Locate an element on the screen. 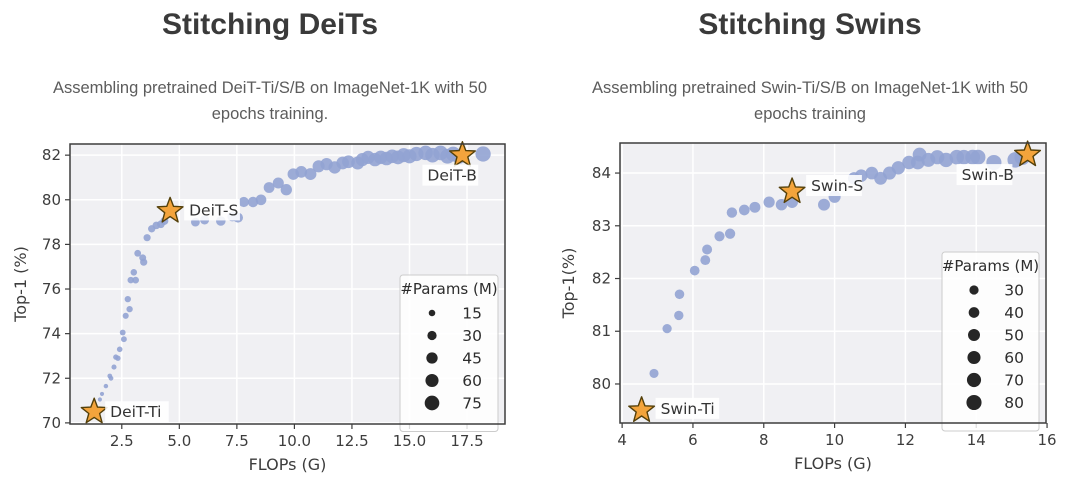  legend-size-label: 40 is located at coordinates (1014, 313).